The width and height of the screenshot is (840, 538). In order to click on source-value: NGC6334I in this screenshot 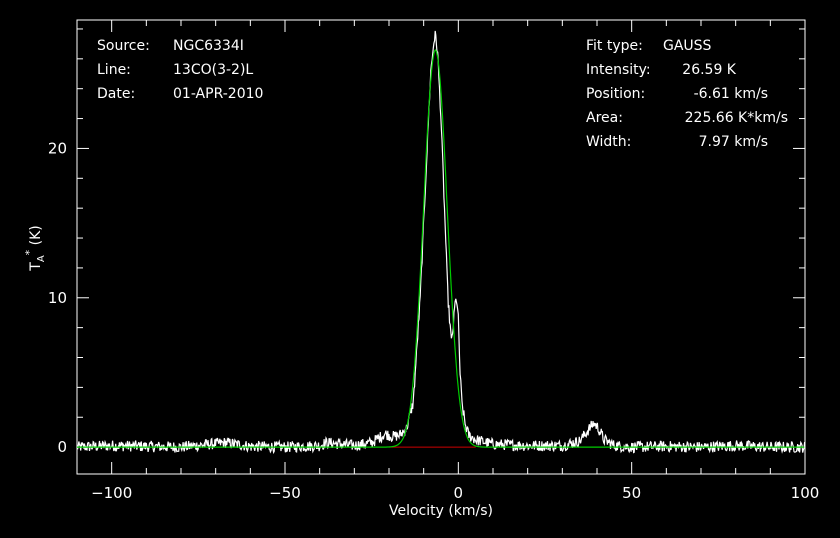, I will do `click(208, 46)`.